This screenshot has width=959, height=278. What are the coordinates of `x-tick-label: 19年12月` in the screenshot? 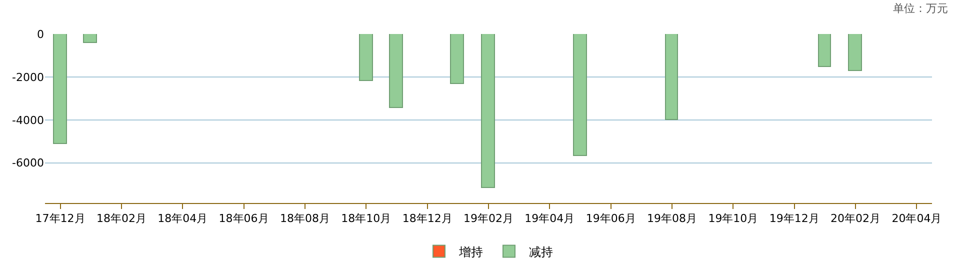 It's located at (794, 219).